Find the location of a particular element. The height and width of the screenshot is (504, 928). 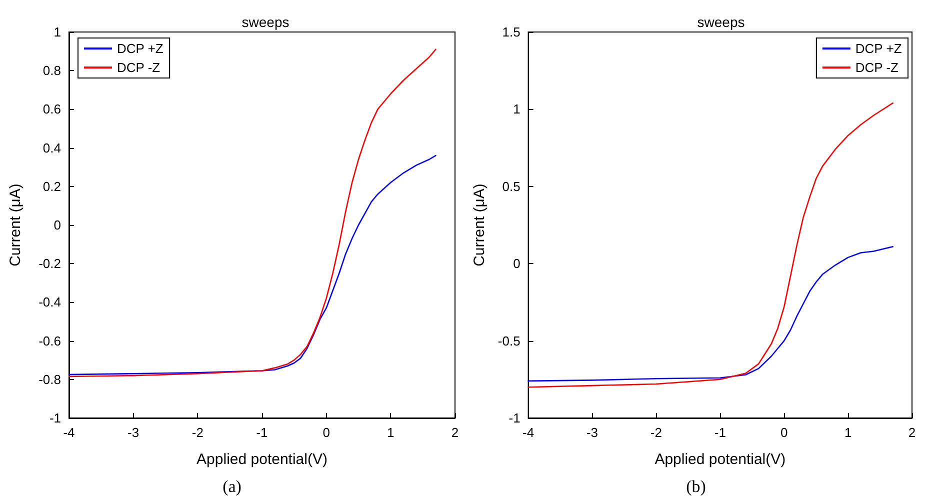

y-tick-label: 0.2 is located at coordinates (51, 186).